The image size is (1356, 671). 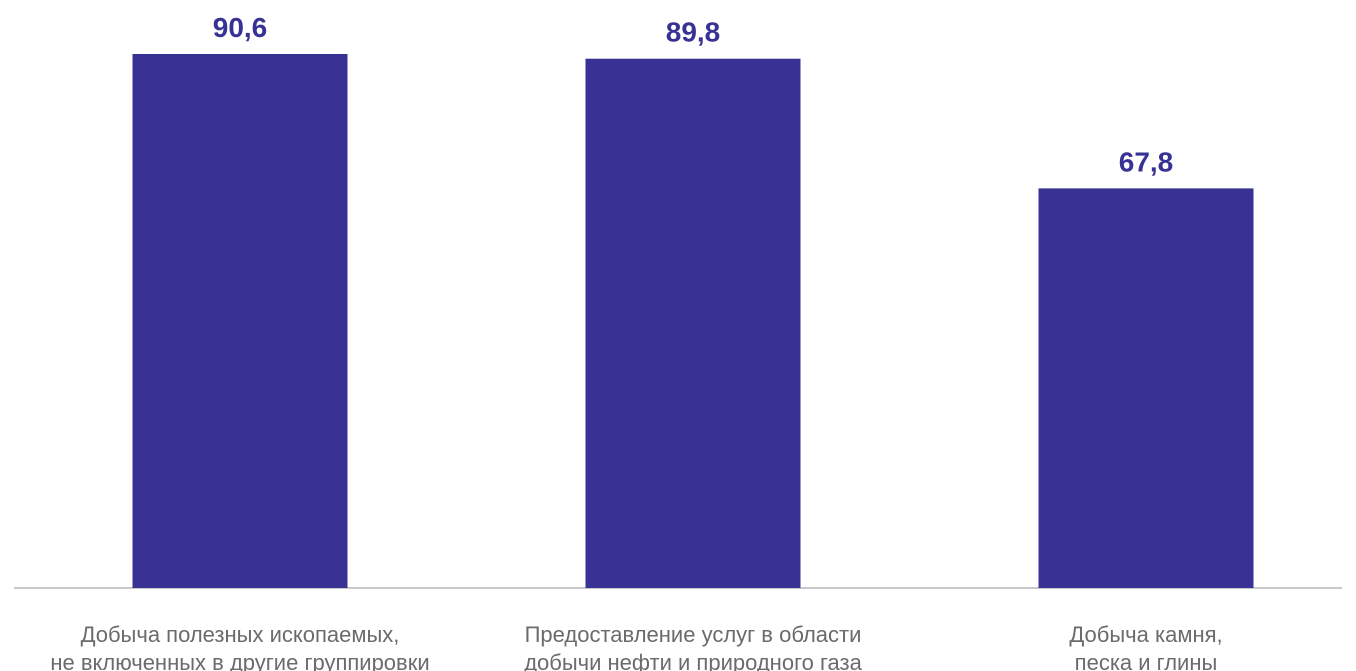 What do you see at coordinates (1145, 634) in the screenshot?
I see `category-label-line: Добыча камня,` at bounding box center [1145, 634].